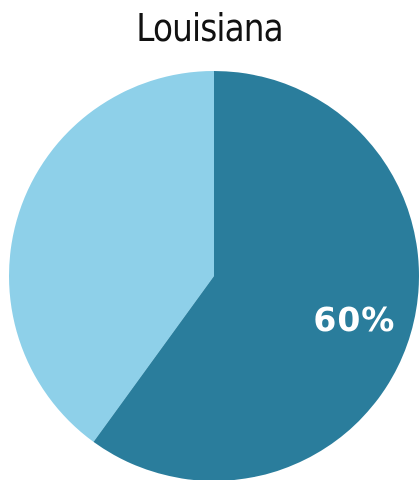 Image resolution: width=419 pixels, height=480 pixels. I want to click on pie-slice-label-0: 60%, so click(354, 319).